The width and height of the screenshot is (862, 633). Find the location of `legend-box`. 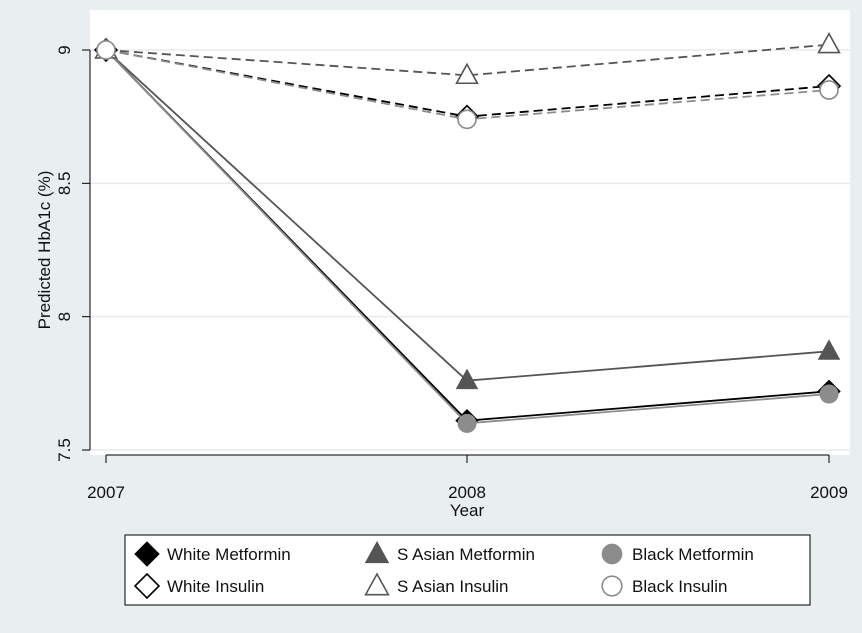

legend-box is located at coordinates (467, 570).